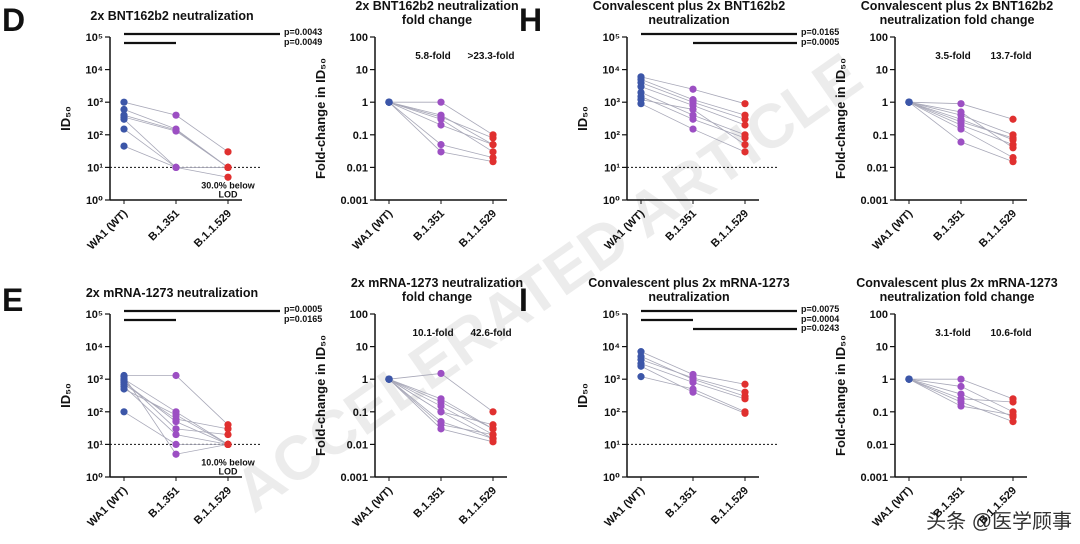 The height and width of the screenshot is (544, 1080). Describe the element at coordinates (436, 6) in the screenshot. I see `panel-title: 2x BNT162b2 neutralization` at that location.